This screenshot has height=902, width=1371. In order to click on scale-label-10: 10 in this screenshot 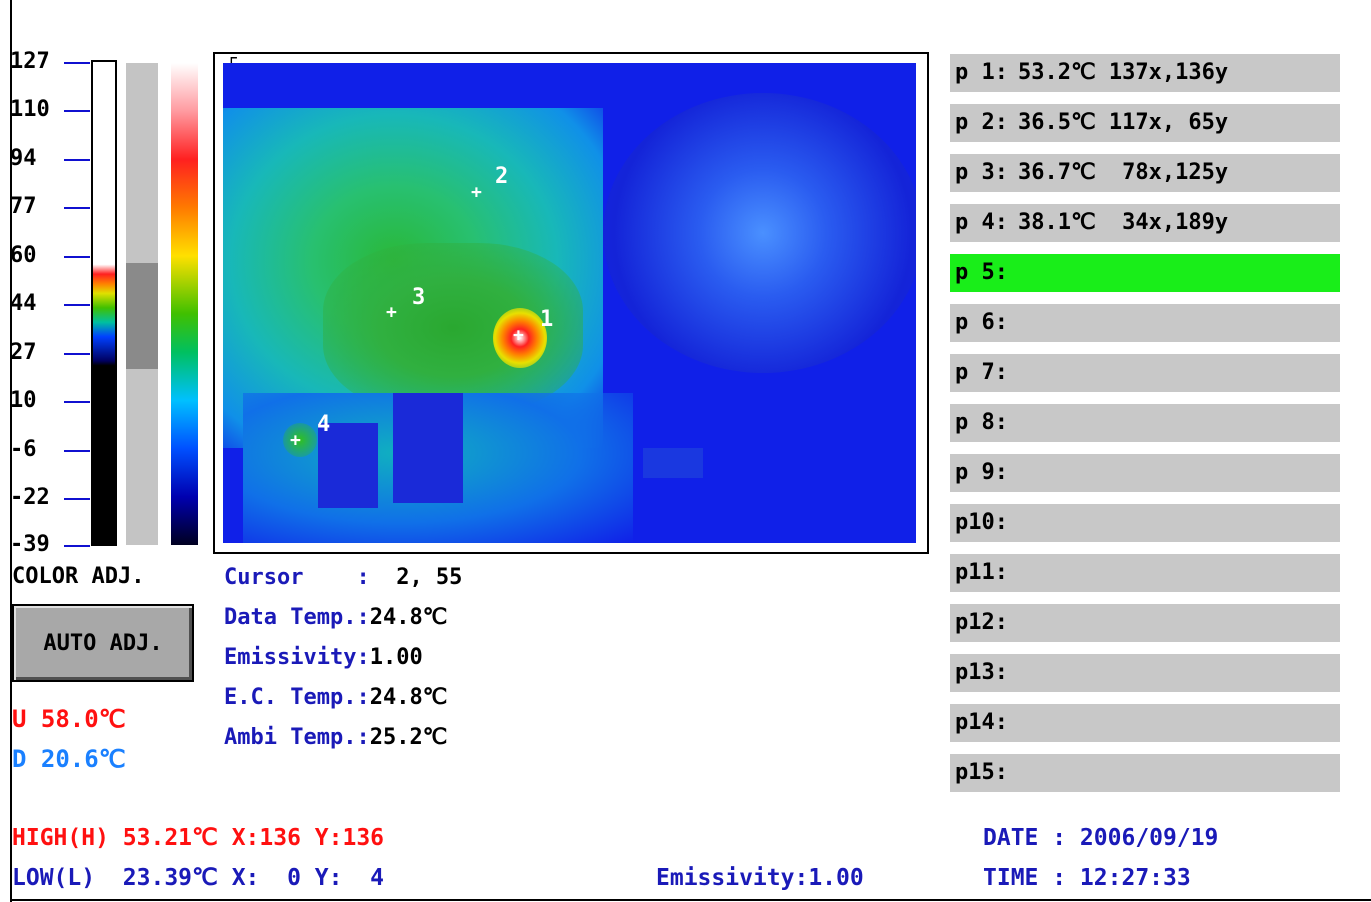, I will do `click(49, 400)`.